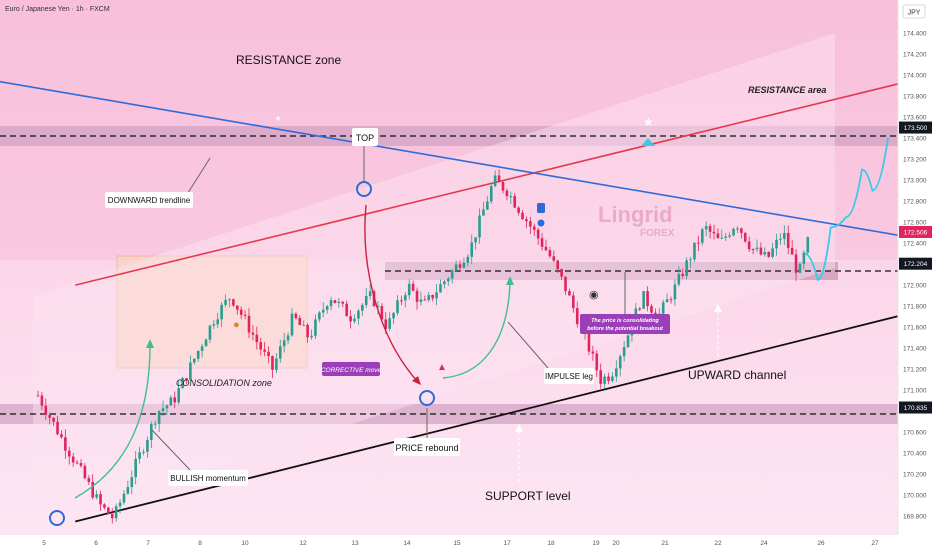 The width and height of the screenshot is (932, 550). What do you see at coordinates (150, 343) in the screenshot?
I see `bullish-momentum-arrowhead` at bounding box center [150, 343].